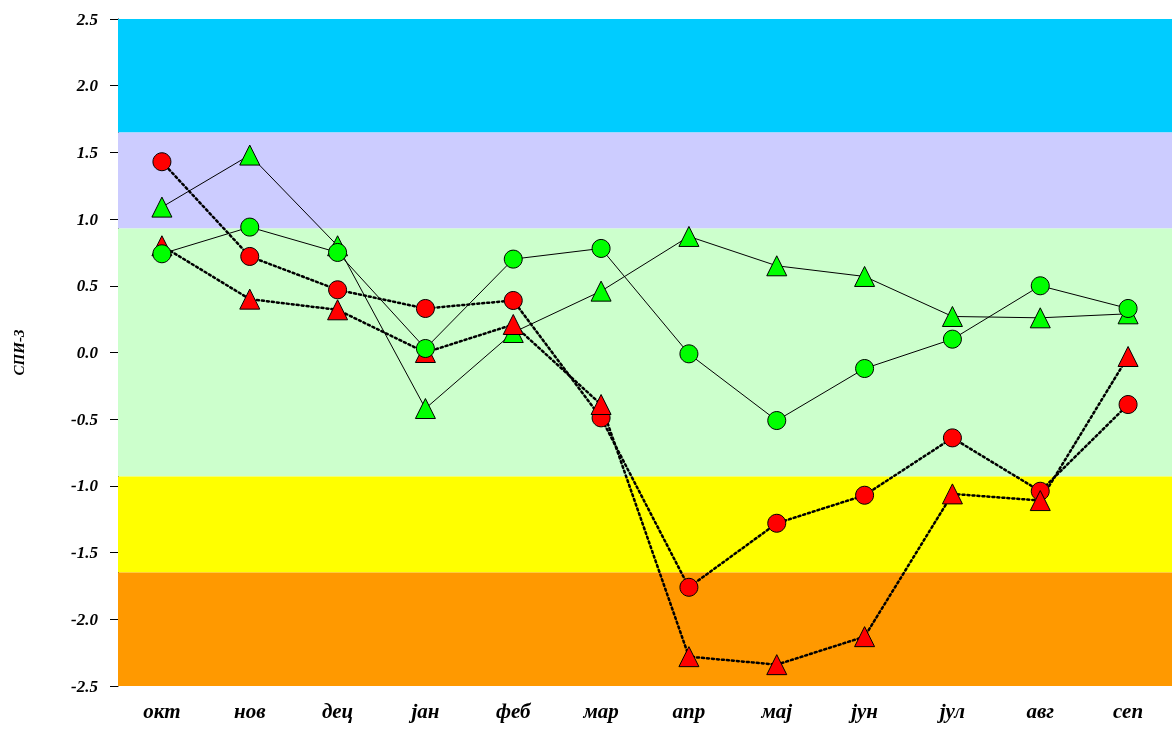 This screenshot has width=1172, height=729. Describe the element at coordinates (162, 710) in the screenshot. I see `x-tick-label: окт` at that location.